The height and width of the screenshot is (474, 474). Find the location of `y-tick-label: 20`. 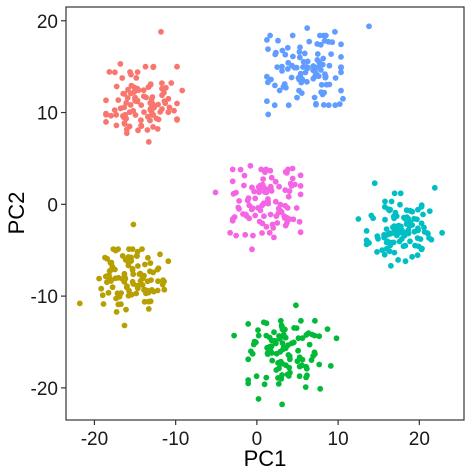

y-tick-label: 20 is located at coordinates (47, 22).